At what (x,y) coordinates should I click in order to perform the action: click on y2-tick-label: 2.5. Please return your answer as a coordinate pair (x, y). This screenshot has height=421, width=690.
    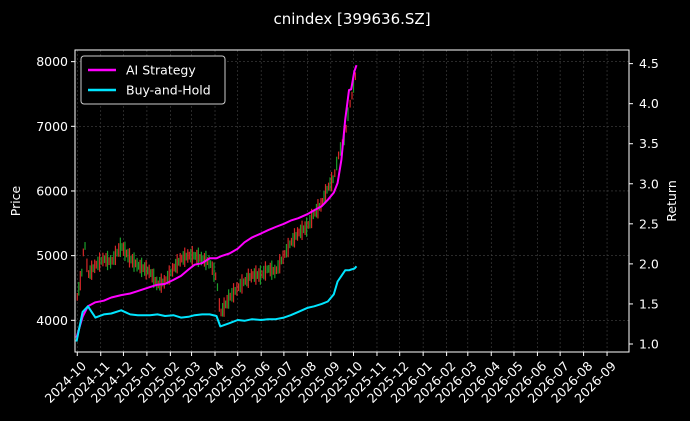
    Looking at the image, I should click on (649, 223).